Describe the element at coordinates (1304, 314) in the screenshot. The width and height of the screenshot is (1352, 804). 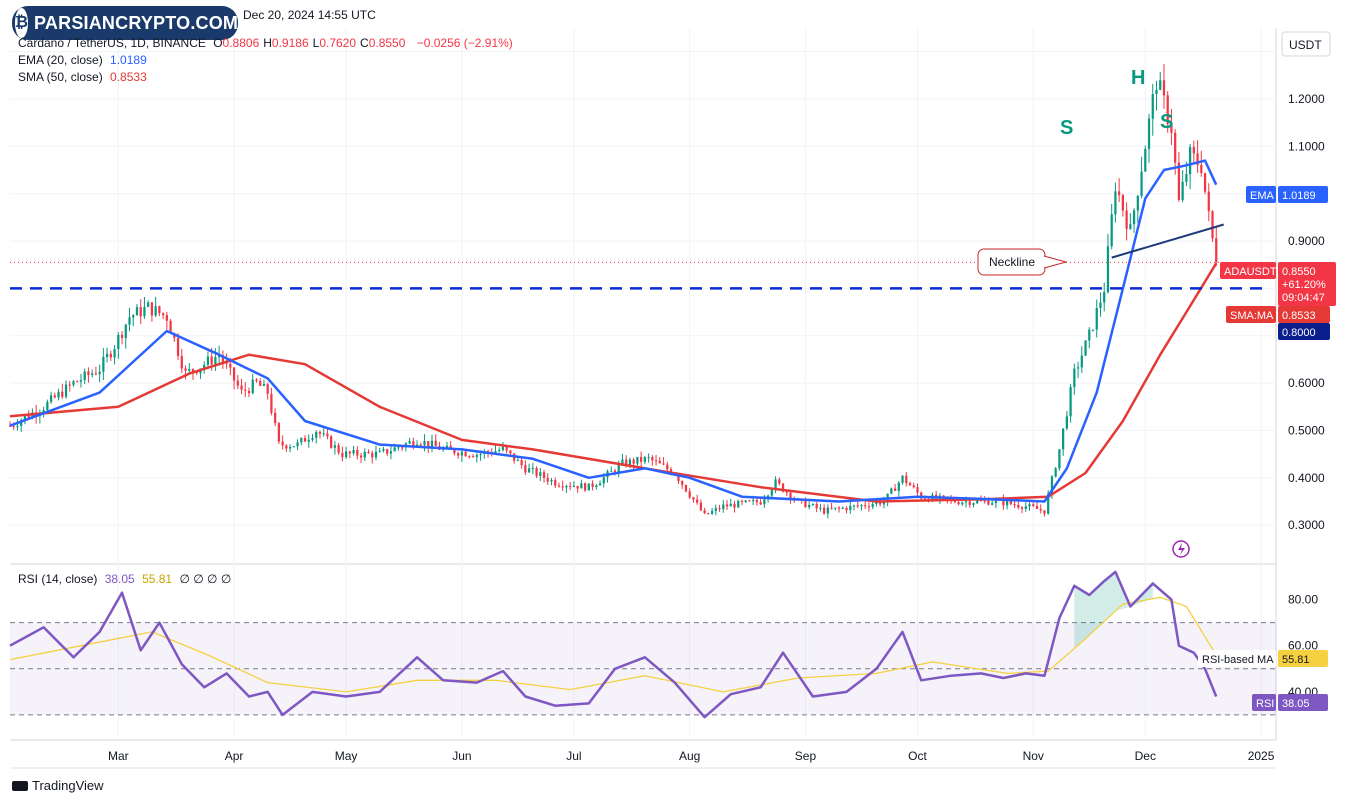
I see `sma-value-tag-box` at that location.